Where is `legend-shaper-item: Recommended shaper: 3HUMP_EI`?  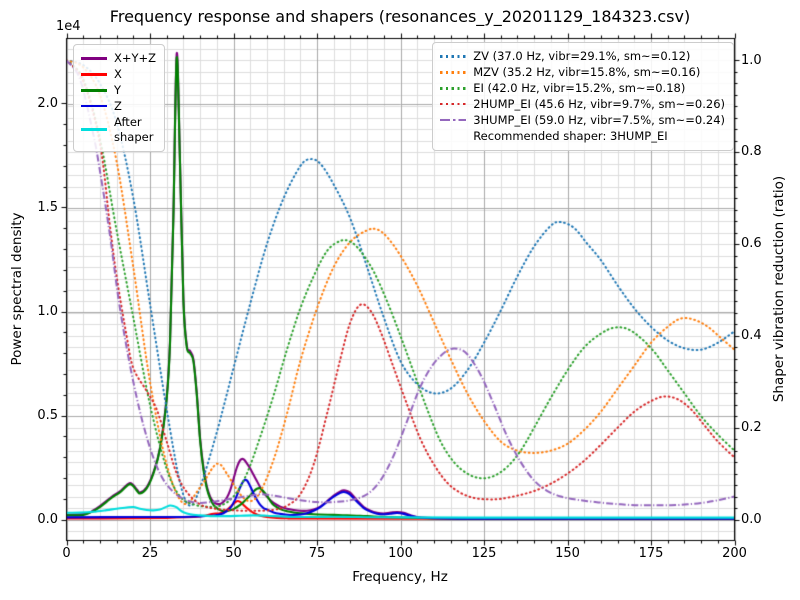 legend-shaper-item: Recommended shaper: 3HUMP_EI is located at coordinates (582, 136).